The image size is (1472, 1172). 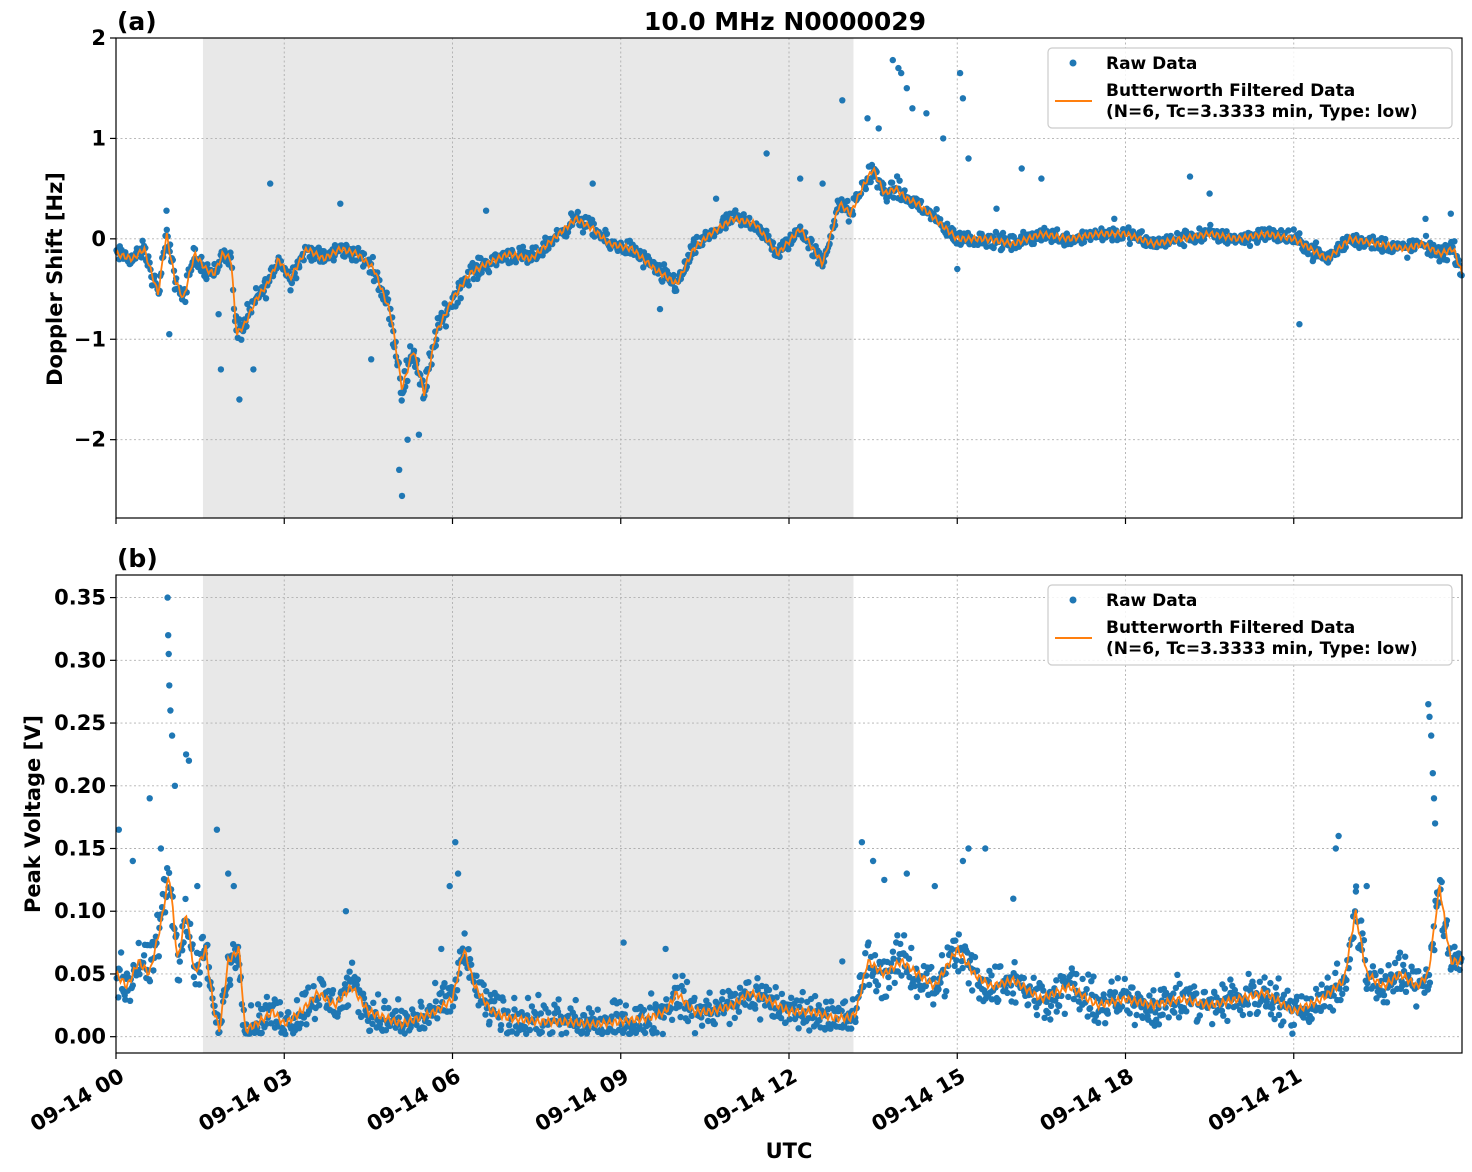 I want to click on x-tick-label: 09-14 09, so click(x=582, y=1100).